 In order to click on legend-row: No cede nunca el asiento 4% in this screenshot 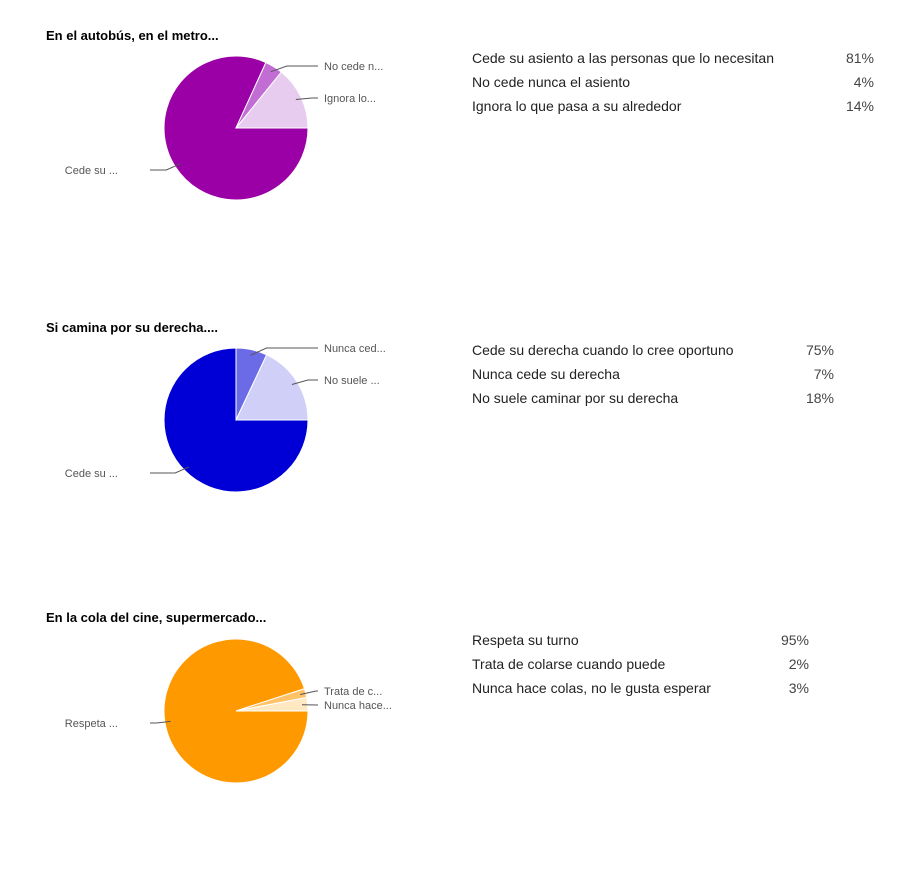, I will do `click(673, 82)`.